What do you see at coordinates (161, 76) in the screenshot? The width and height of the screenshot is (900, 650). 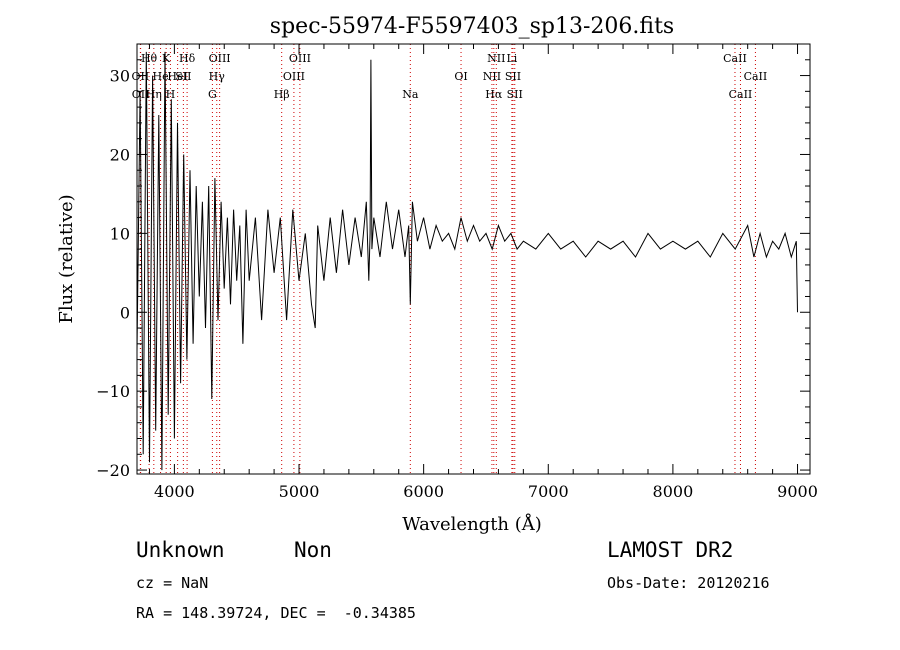 I see `line-label: He` at bounding box center [161, 76].